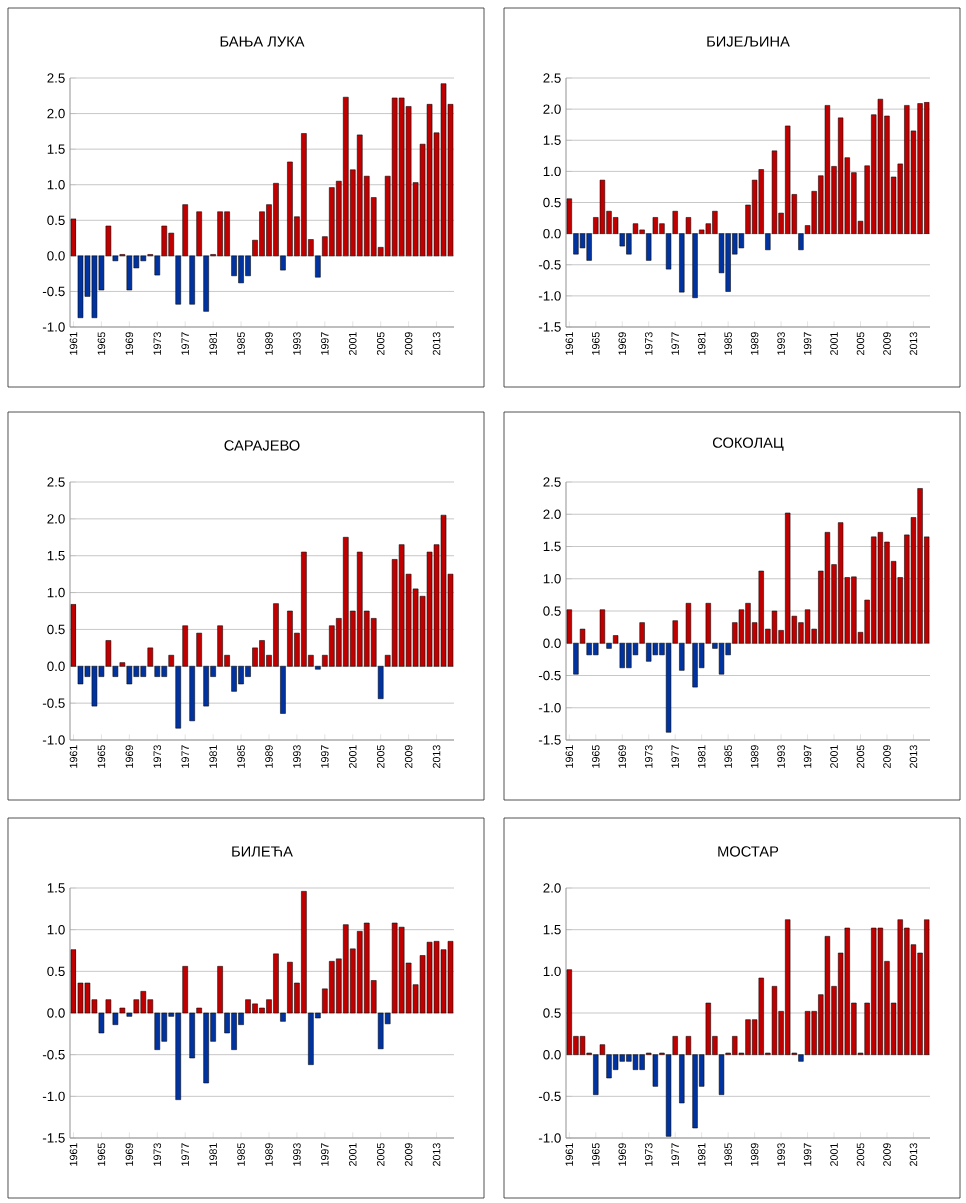 The width and height of the screenshot is (966, 1203). Describe the element at coordinates (262, 445) in the screenshot. I see `chart-title: САРАЈЕВО` at that location.